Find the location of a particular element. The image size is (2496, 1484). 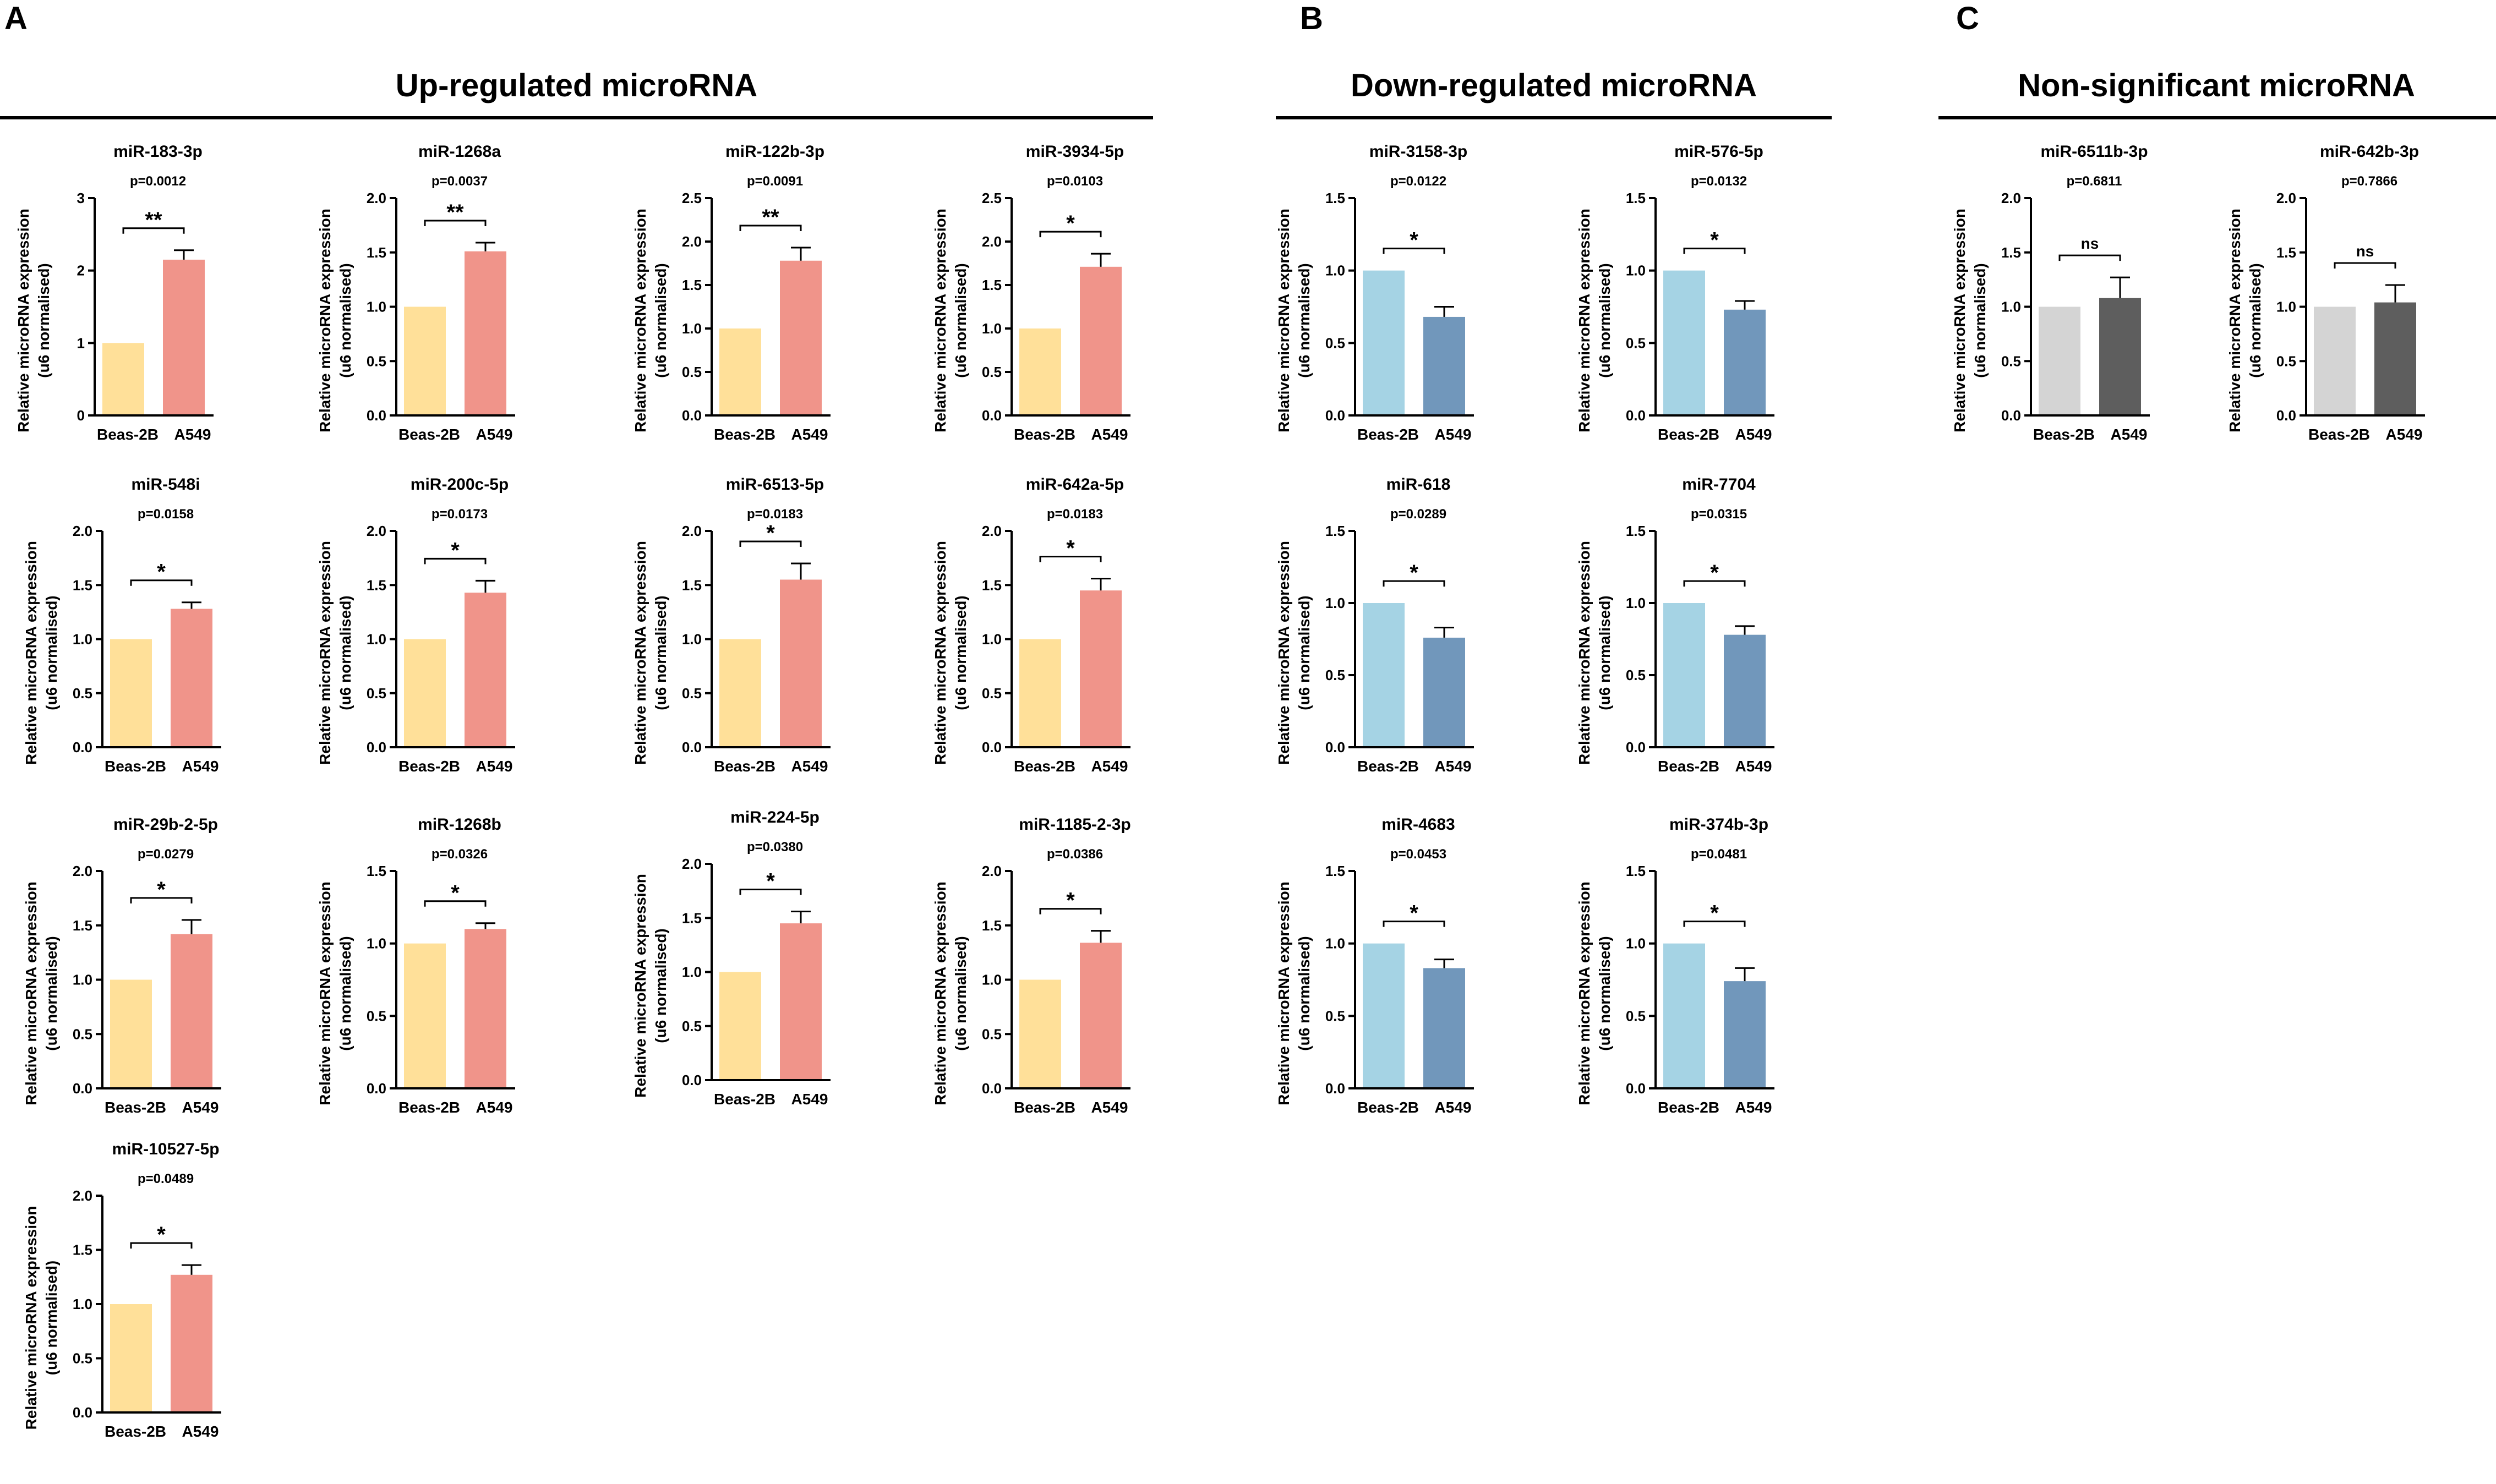

section-rule-down is located at coordinates (1554, 117).